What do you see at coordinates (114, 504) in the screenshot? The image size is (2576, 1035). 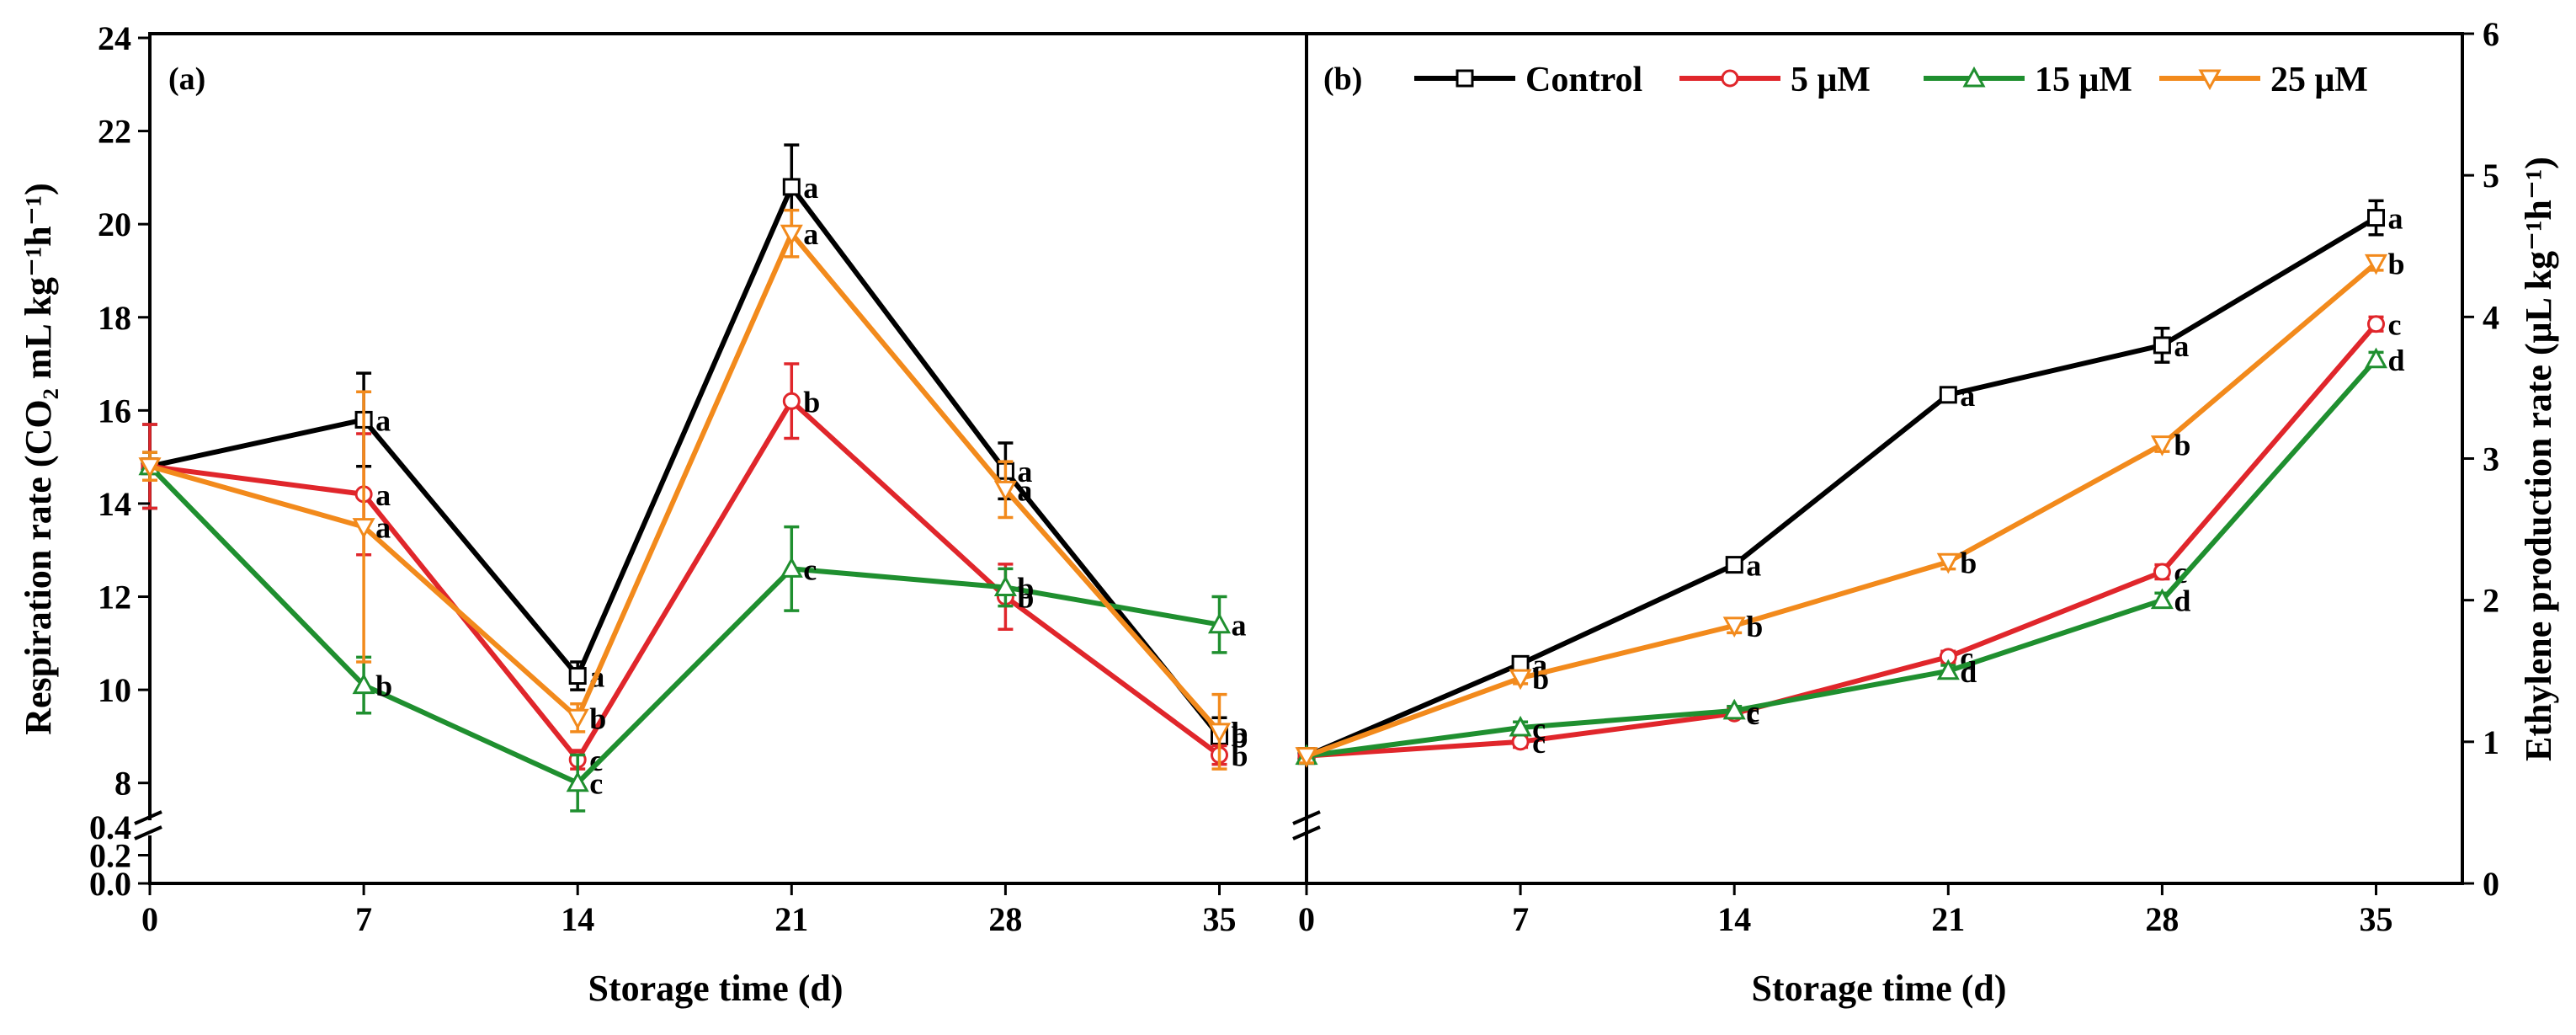 I see `y-tick-label: 14` at bounding box center [114, 504].